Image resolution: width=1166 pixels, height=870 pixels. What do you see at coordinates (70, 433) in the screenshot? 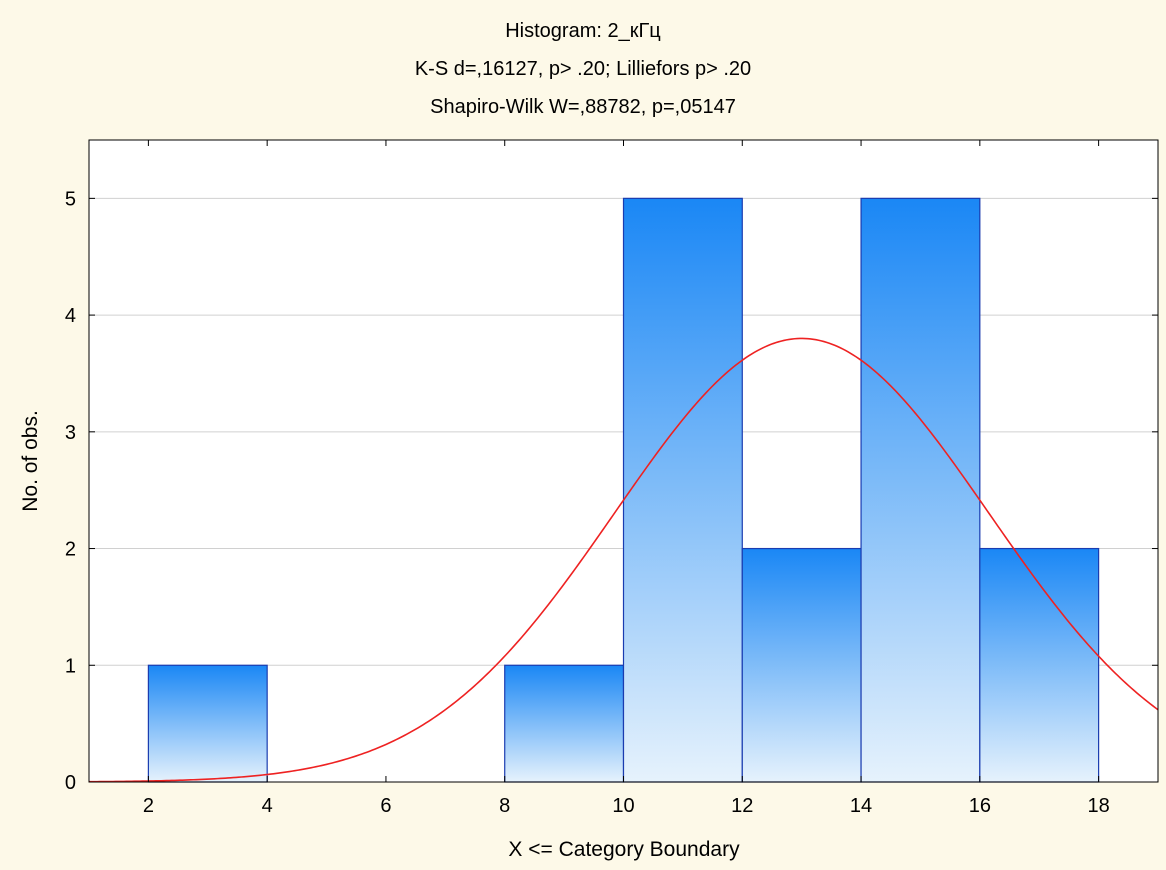
I see `y-tick-label: 3` at bounding box center [70, 433].